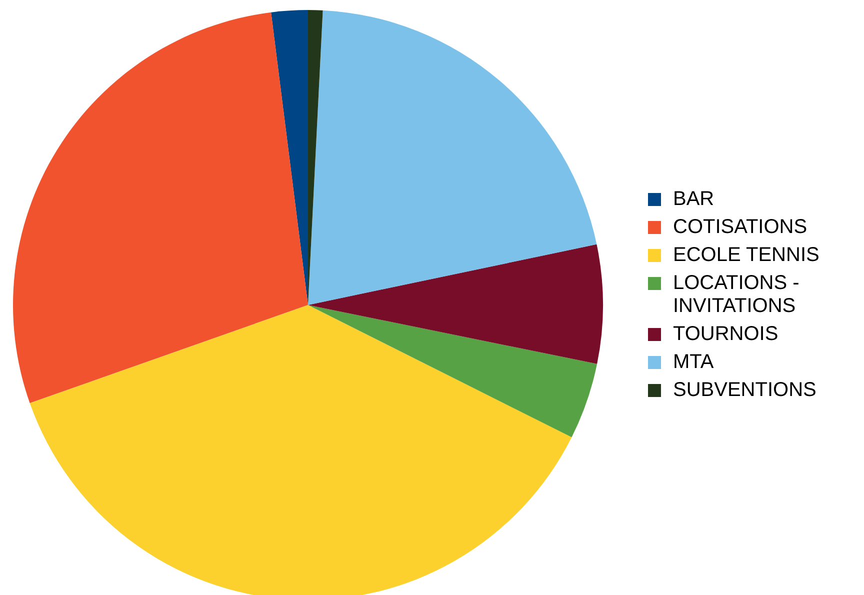 The height and width of the screenshot is (595, 864). Describe the element at coordinates (694, 362) in the screenshot. I see `legend-label: MTA` at that location.